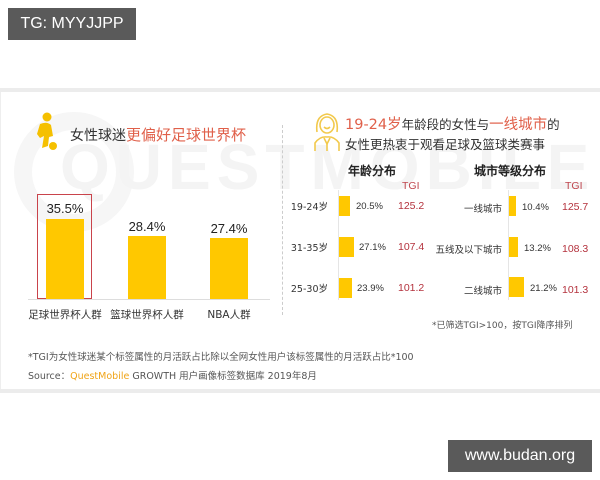 The width and height of the screenshot is (600, 480). What do you see at coordinates (229, 268) in the screenshot?
I see `bar-nba` at bounding box center [229, 268].